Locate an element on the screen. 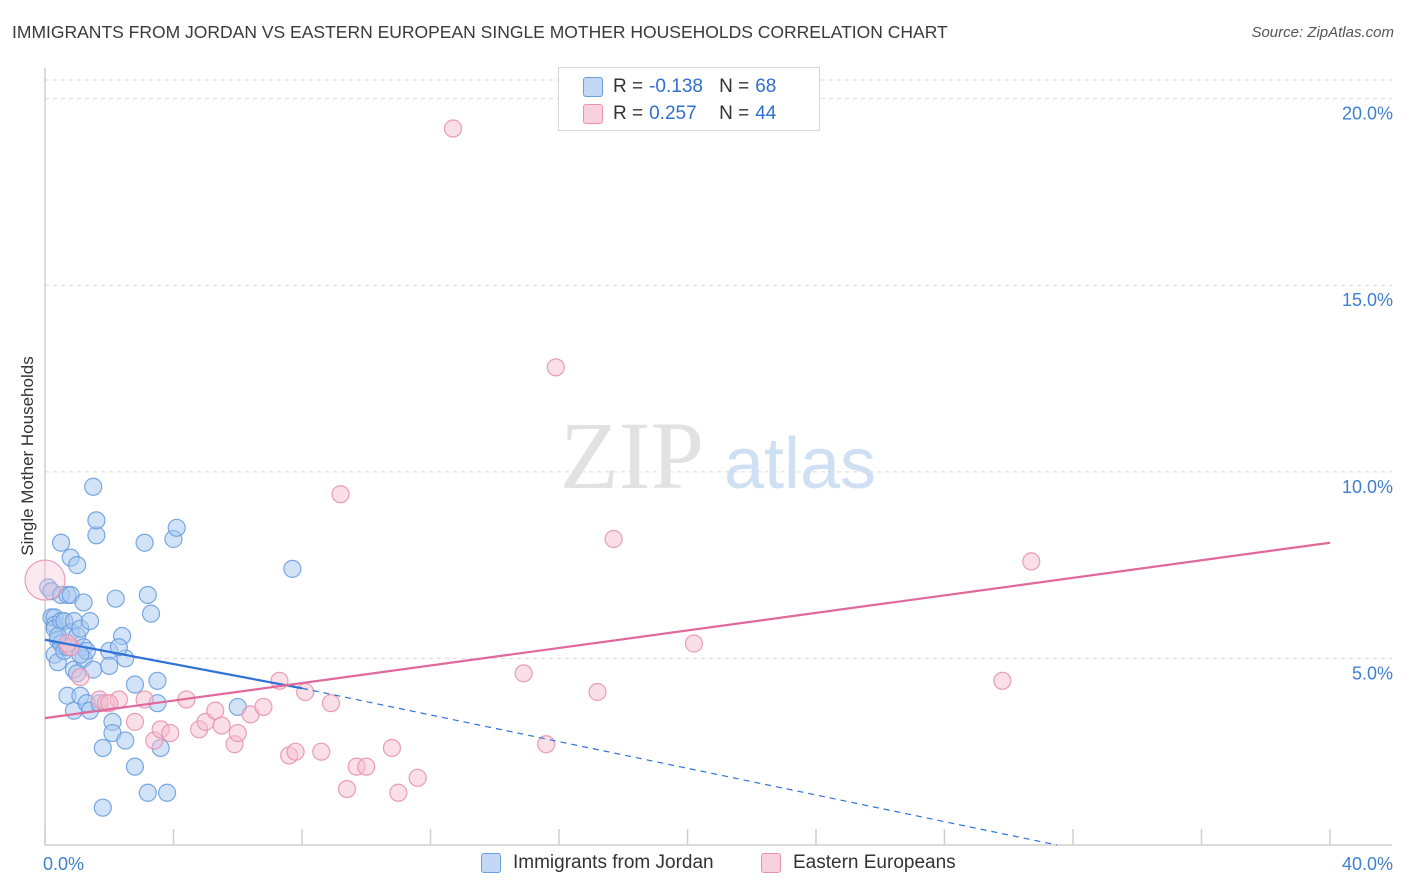  series-legend: Immigrants from Jordan Eastern Europeans is located at coordinates (703, 865).